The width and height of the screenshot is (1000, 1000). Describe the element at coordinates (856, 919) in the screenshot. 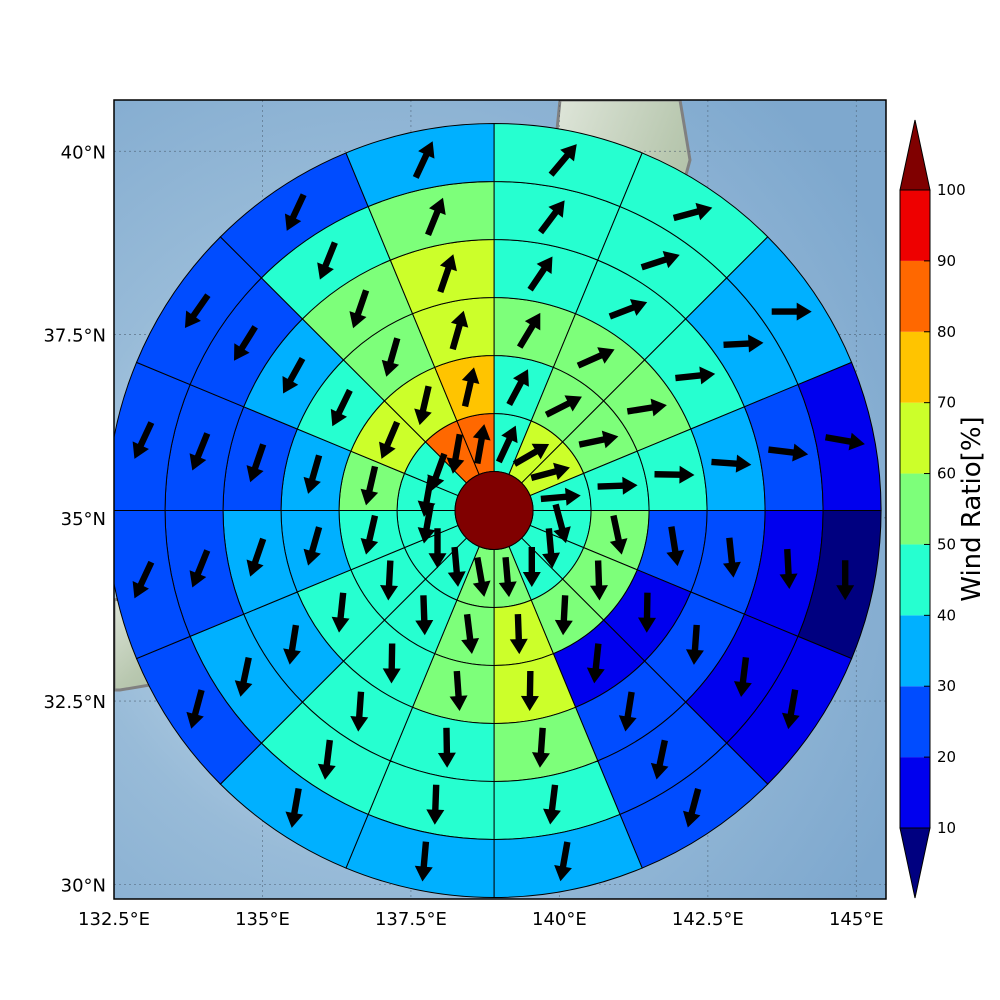

I see `x-tick-label: 145°E` at that location.